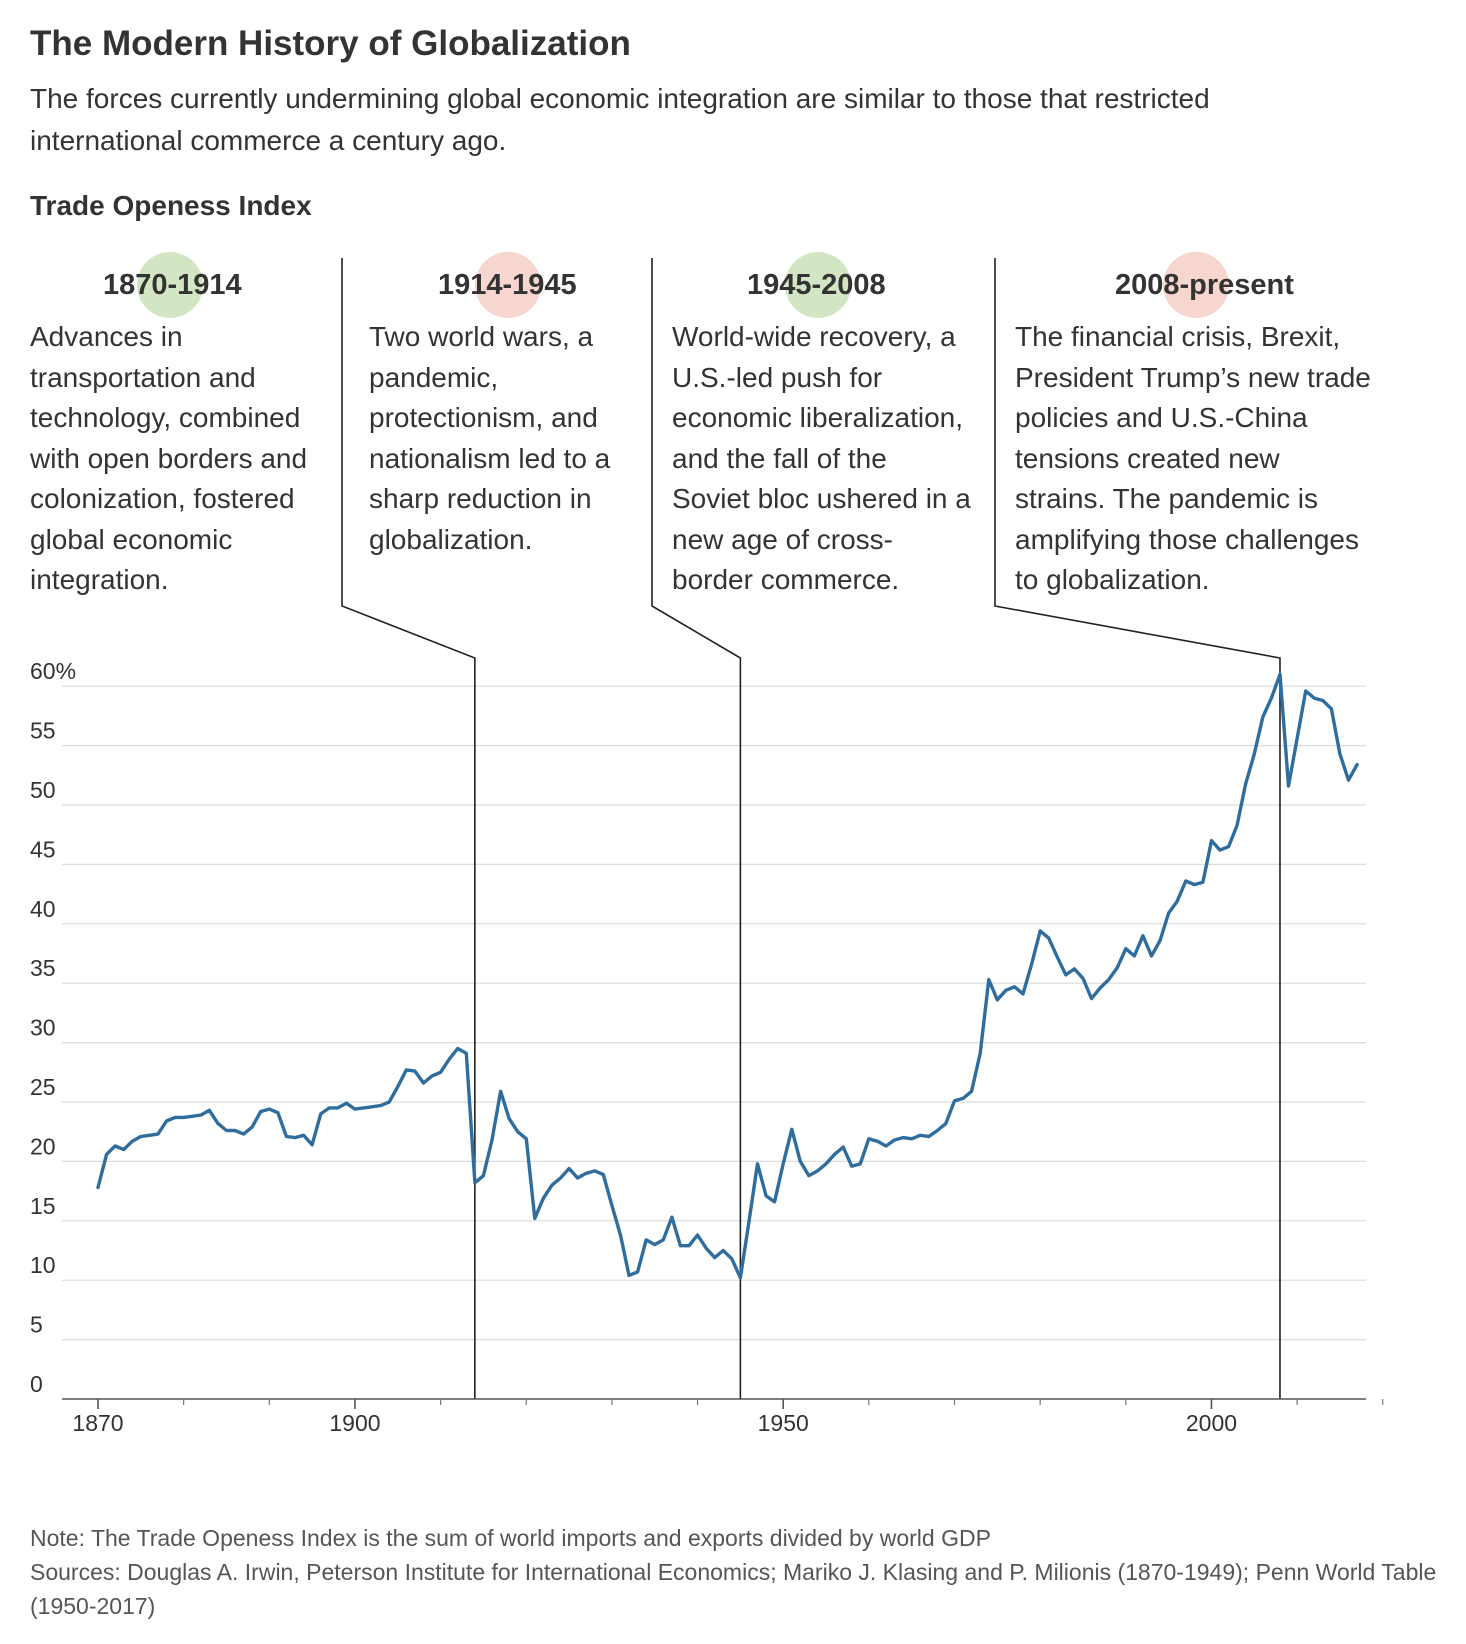  Describe the element at coordinates (43, 968) in the screenshot. I see `y-tick-label: 35` at that location.